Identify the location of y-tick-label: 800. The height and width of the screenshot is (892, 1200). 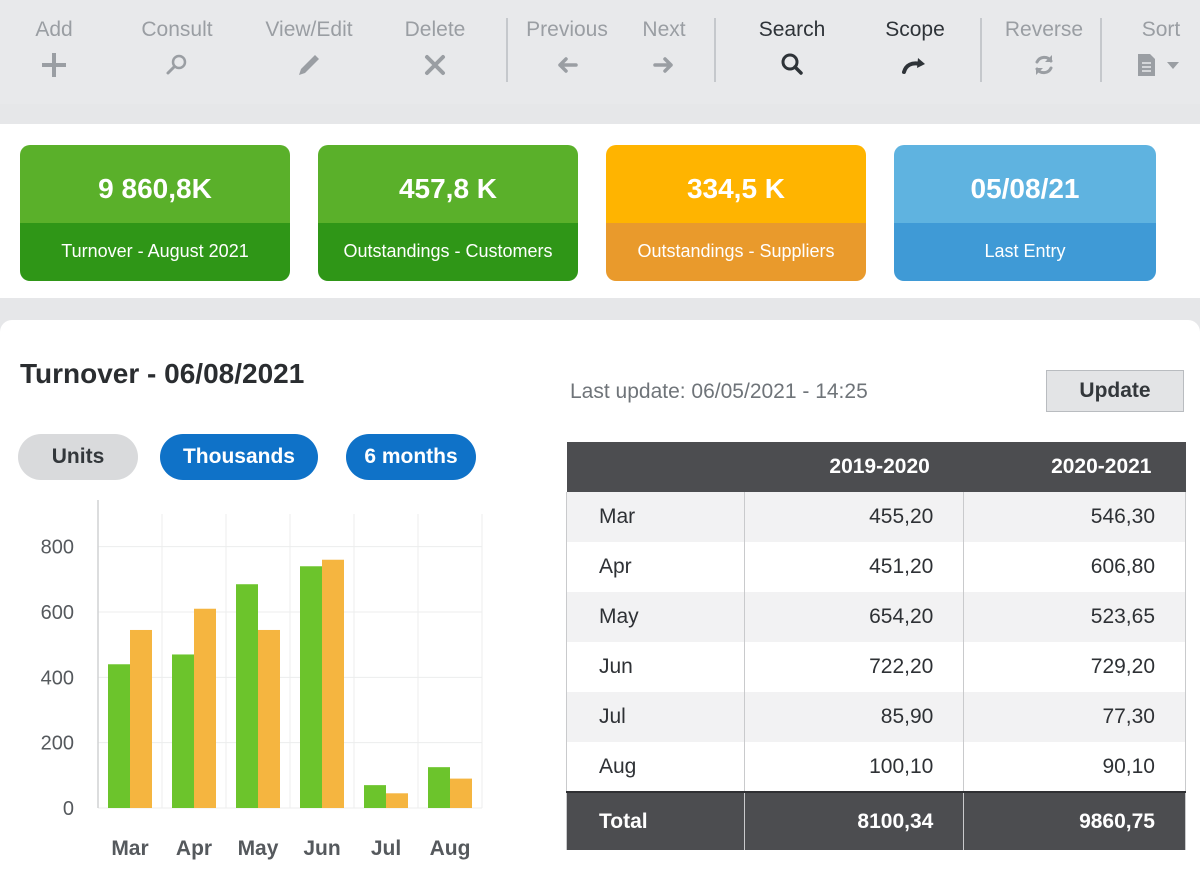
(57, 548).